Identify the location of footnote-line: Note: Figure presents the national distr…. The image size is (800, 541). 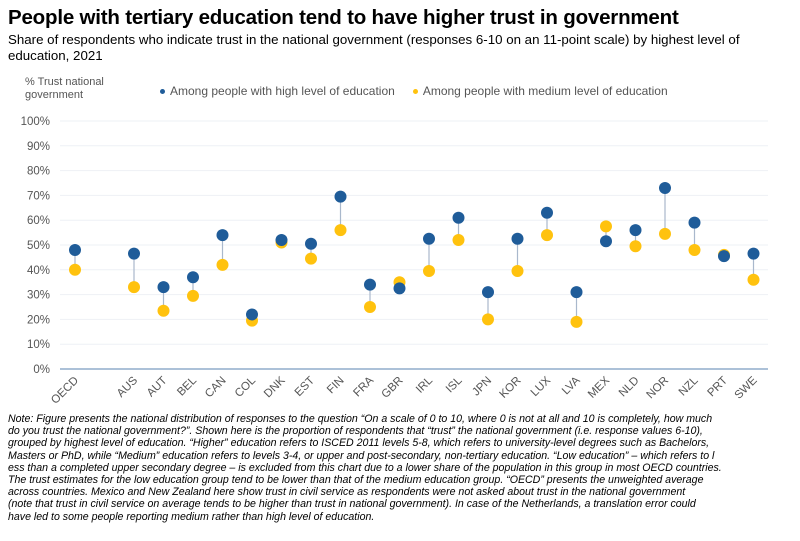
(360, 419).